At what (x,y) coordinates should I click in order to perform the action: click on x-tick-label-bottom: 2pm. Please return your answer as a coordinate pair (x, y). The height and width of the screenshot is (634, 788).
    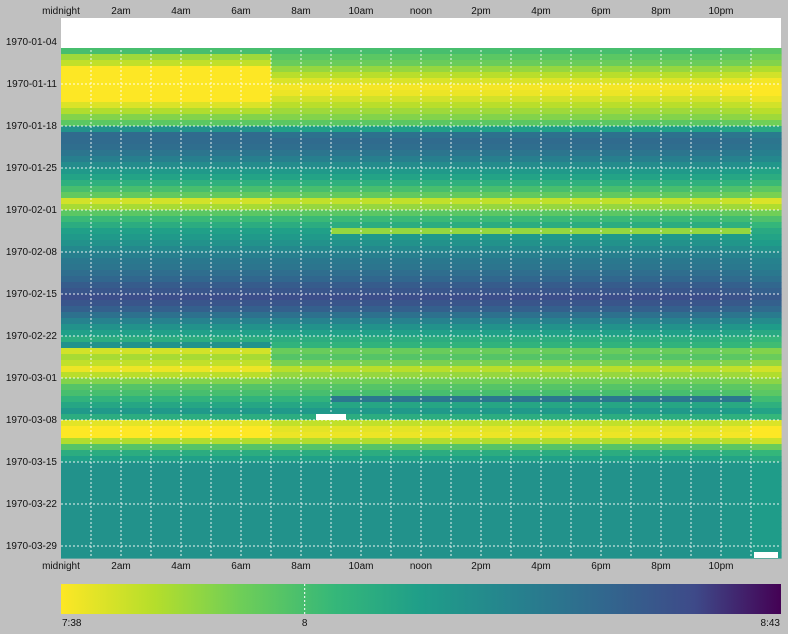
    Looking at the image, I should click on (480, 566).